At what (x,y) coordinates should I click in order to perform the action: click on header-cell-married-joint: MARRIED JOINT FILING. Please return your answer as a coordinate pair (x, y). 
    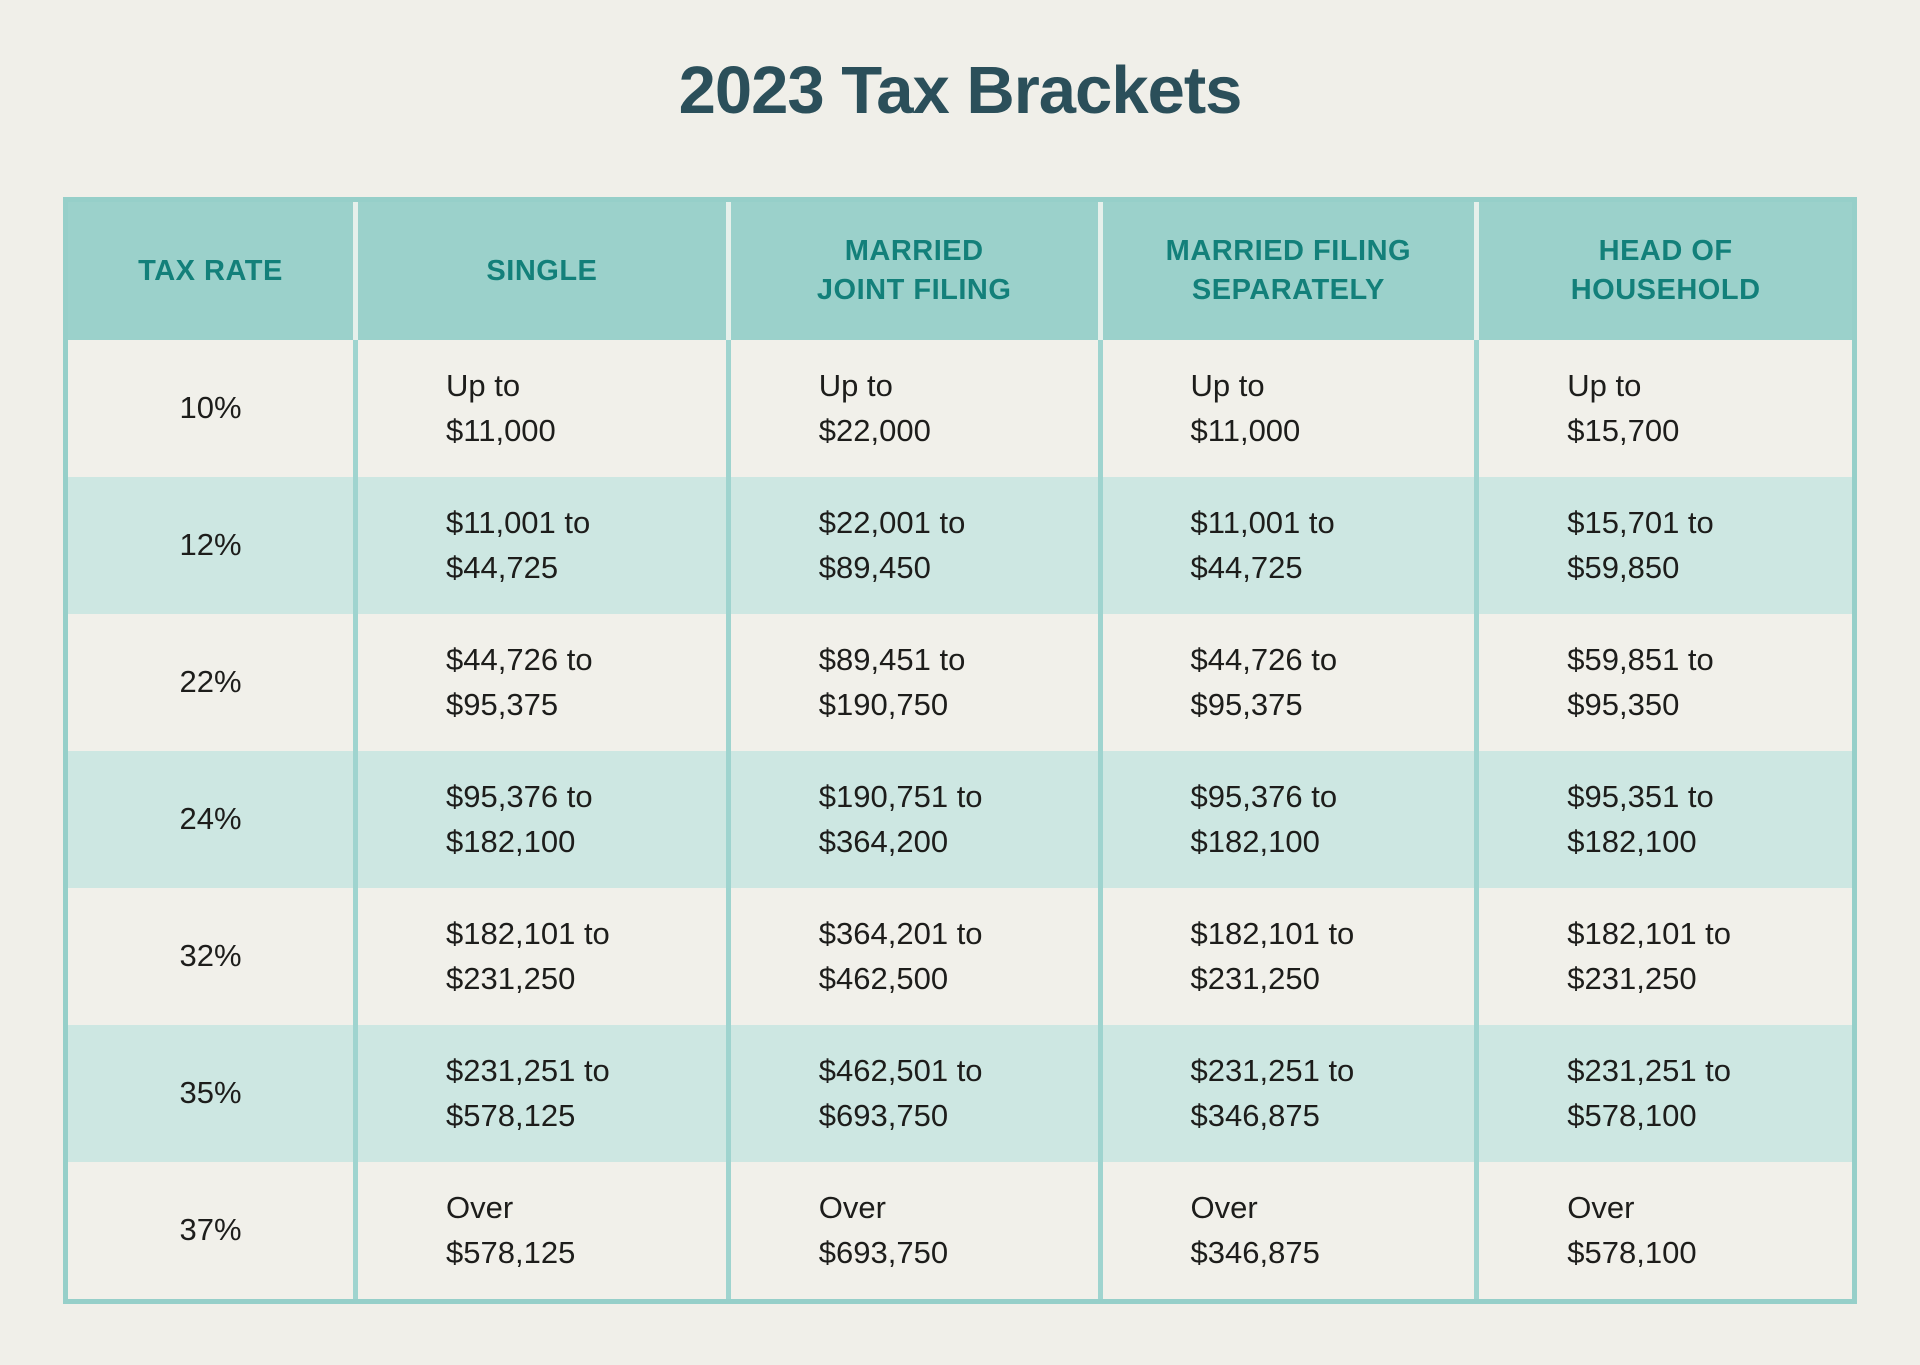
    Looking at the image, I should click on (911, 271).